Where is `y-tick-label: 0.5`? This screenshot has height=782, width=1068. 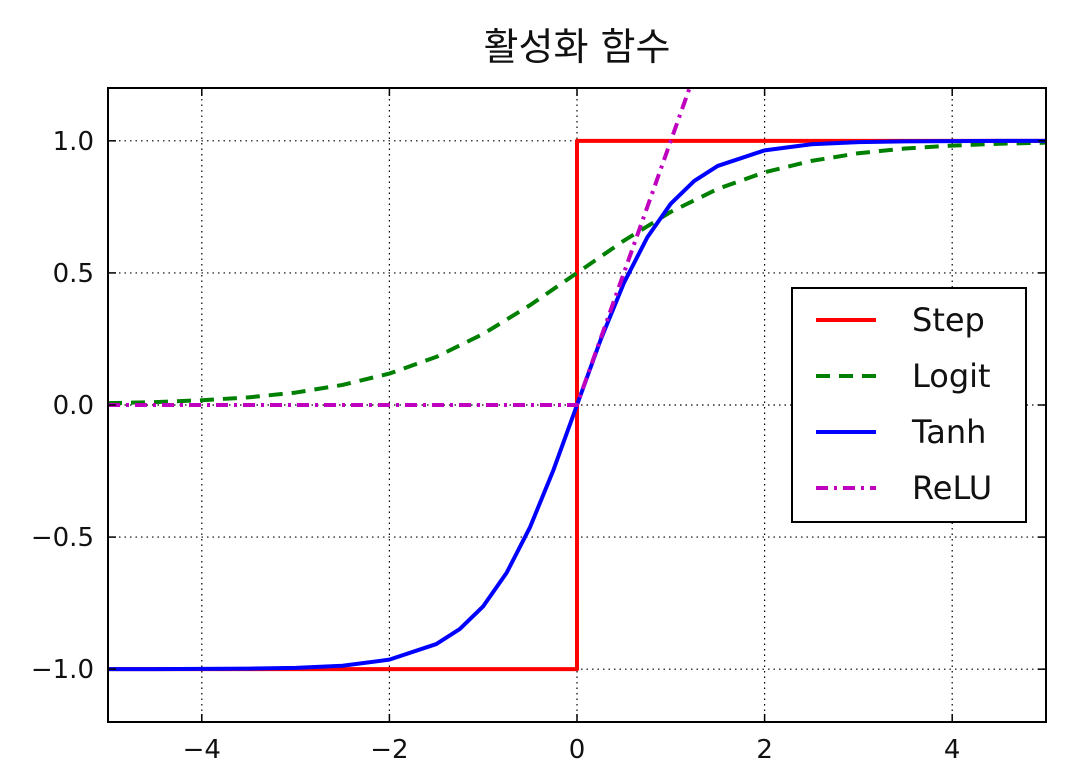 y-tick-label: 0.5 is located at coordinates (73, 274).